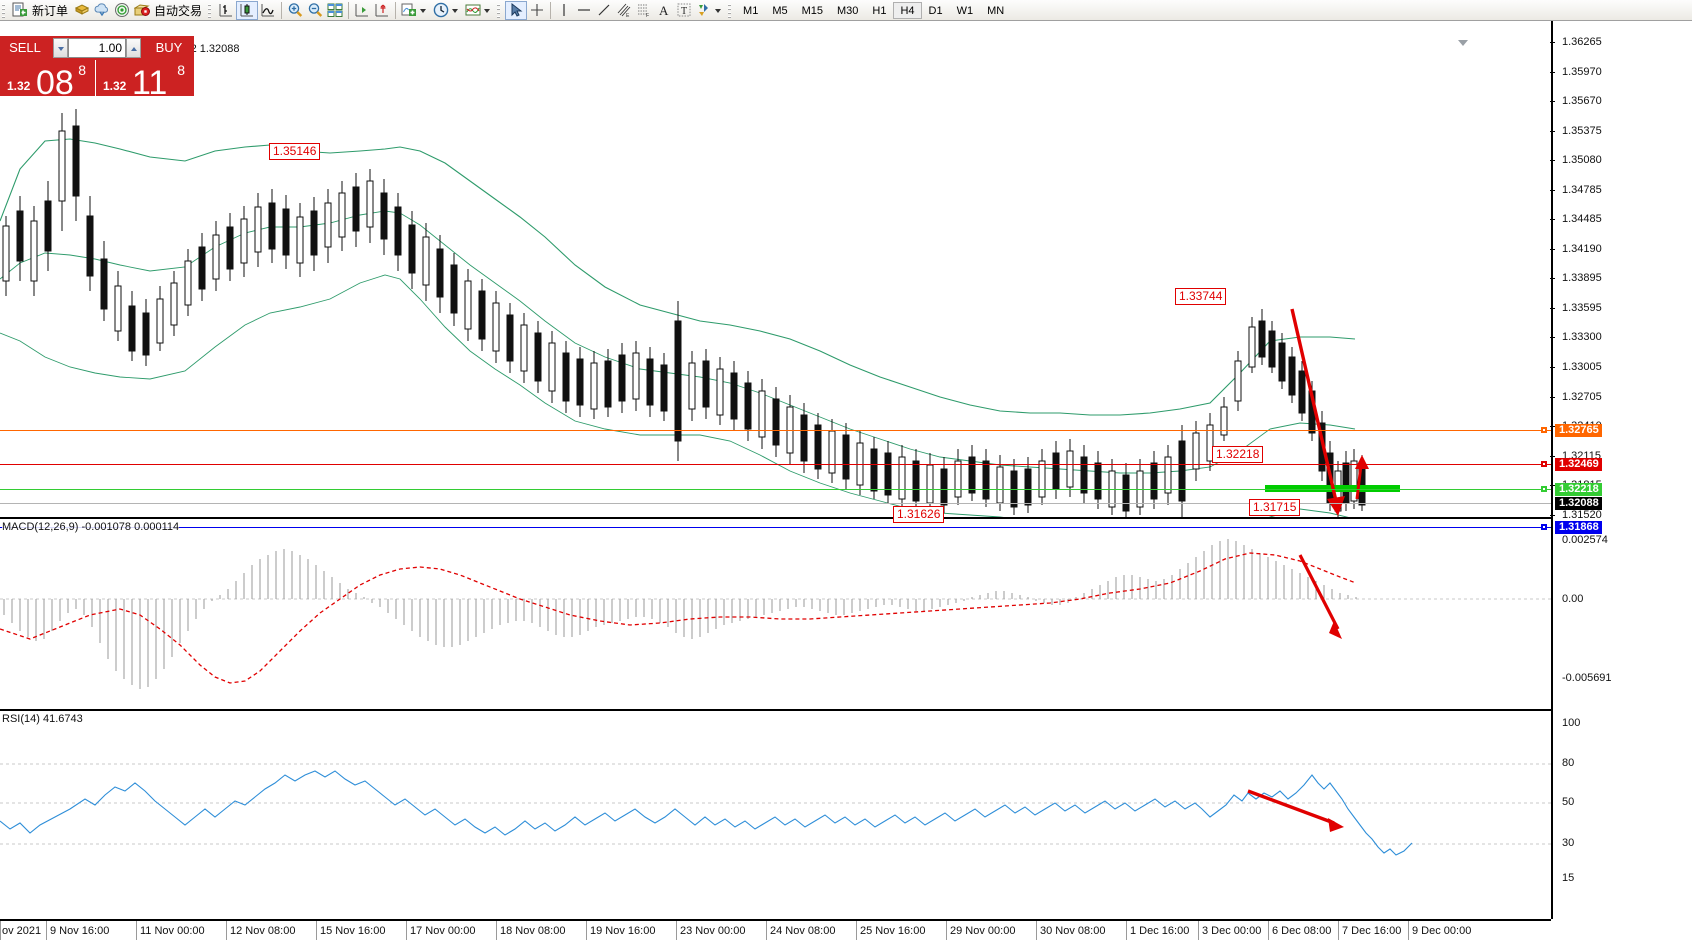  I want to click on line-chart-button, so click(268, 10).